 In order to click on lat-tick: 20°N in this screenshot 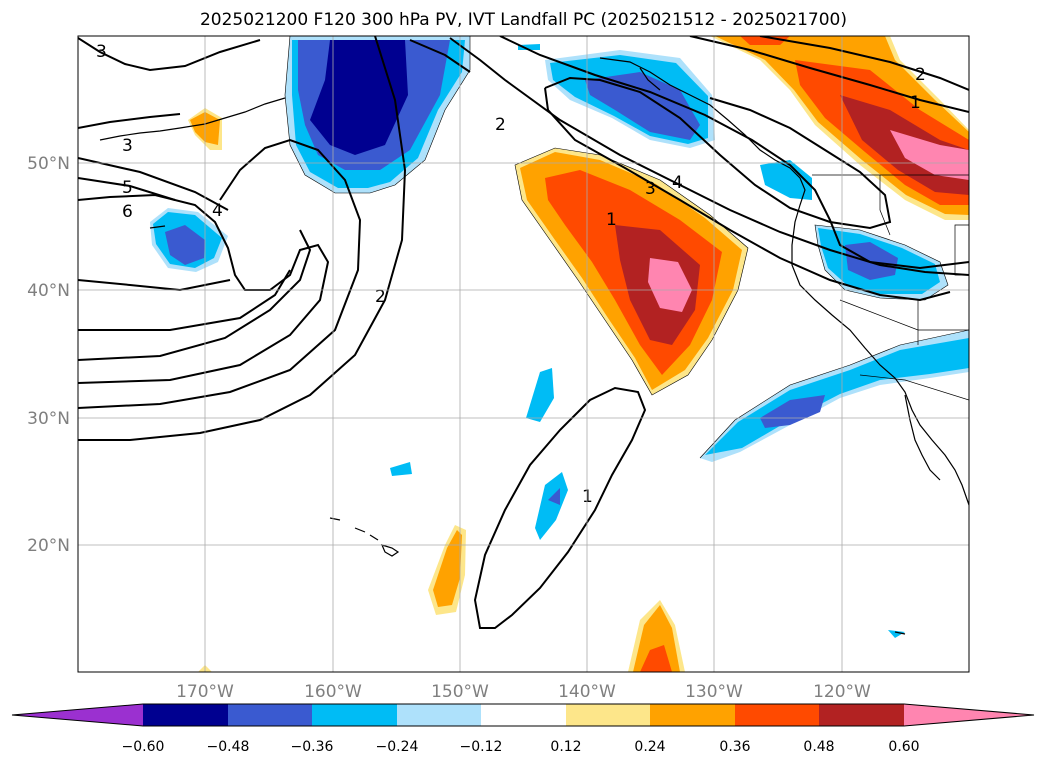, I will do `click(48, 546)`.